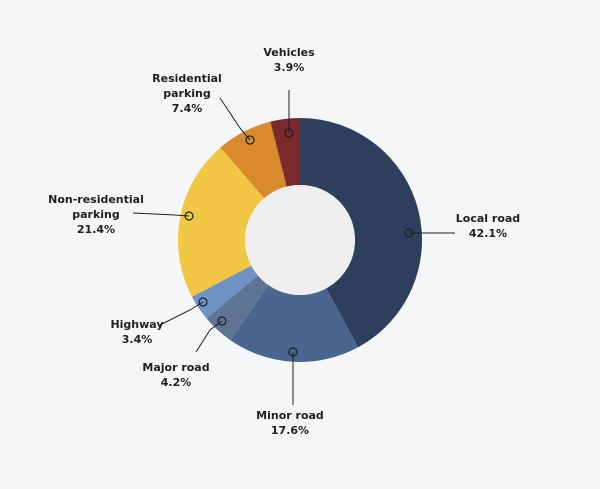 The image size is (600, 489). Describe the element at coordinates (187, 78) in the screenshot. I see `category-label-residential-parking: Residential` at that location.